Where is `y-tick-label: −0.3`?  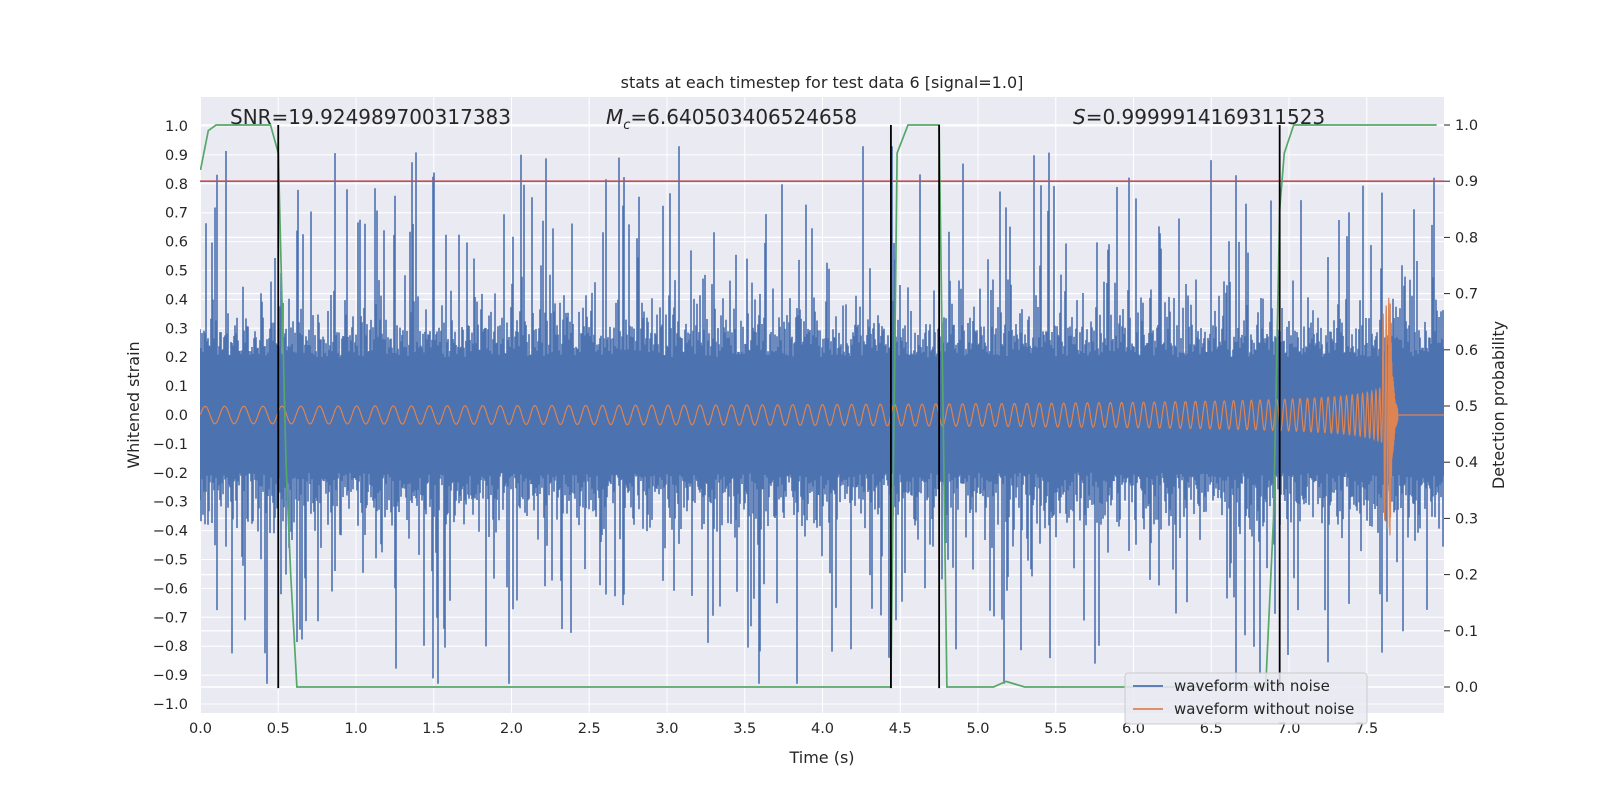
y-tick-label: −0.3 is located at coordinates (170, 503).